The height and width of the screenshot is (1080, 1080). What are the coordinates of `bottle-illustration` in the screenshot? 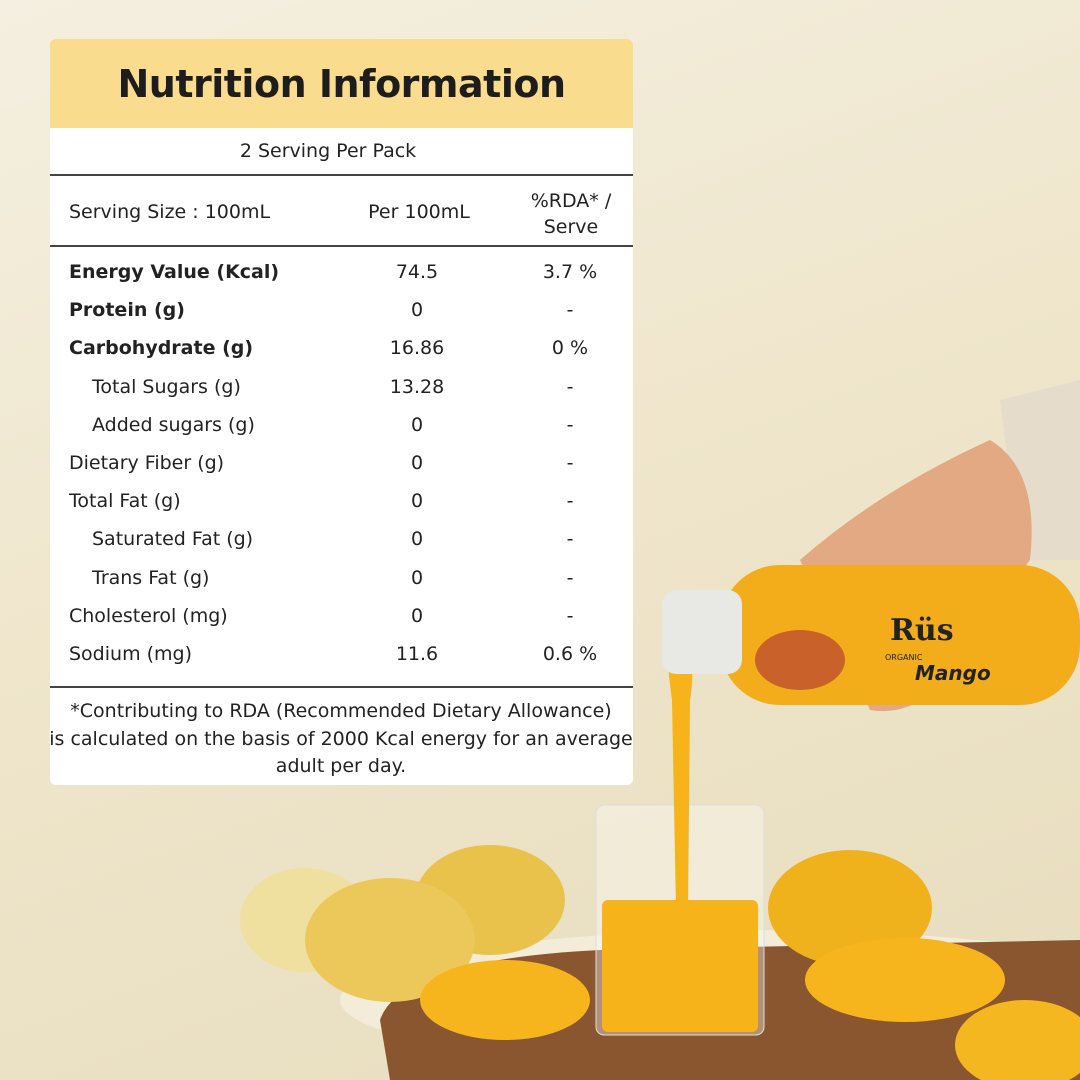 It's located at (800, 660).